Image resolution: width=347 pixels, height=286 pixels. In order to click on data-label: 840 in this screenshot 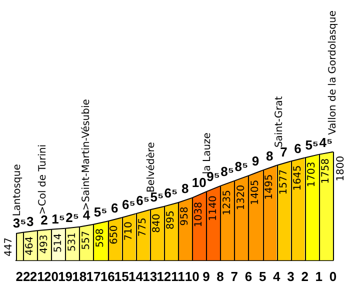, I will do `click(156, 223)`.